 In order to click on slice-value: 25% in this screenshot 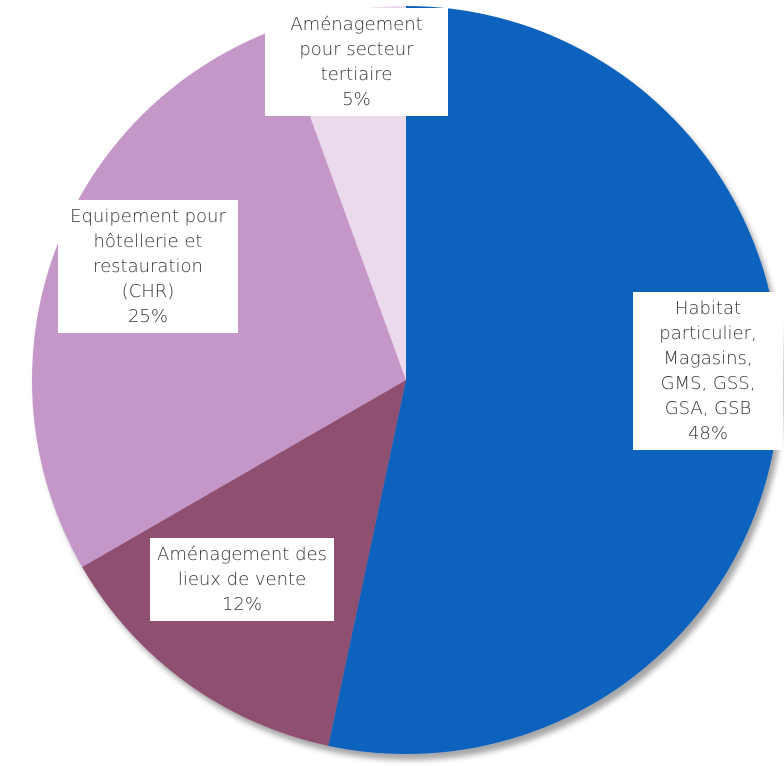, I will do `click(147, 316)`.